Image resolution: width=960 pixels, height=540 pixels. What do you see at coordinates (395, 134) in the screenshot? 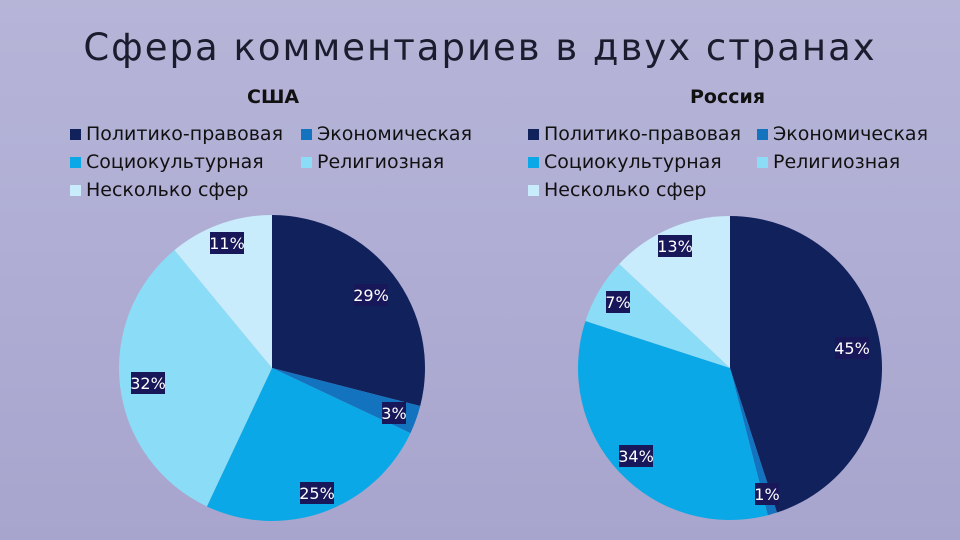
I see `legend-label-usa-economic: Экономическая` at bounding box center [395, 134].